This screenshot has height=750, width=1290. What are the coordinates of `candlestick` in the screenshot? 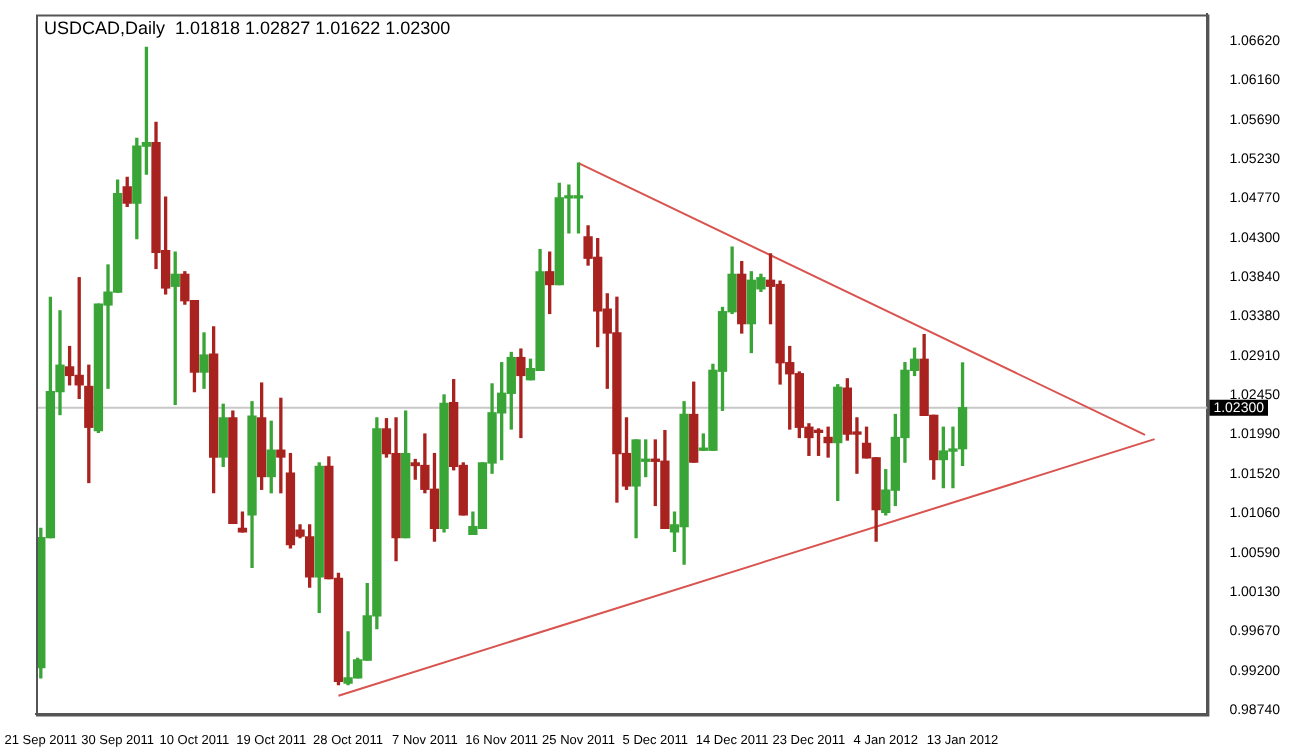 It's located at (521, 393).